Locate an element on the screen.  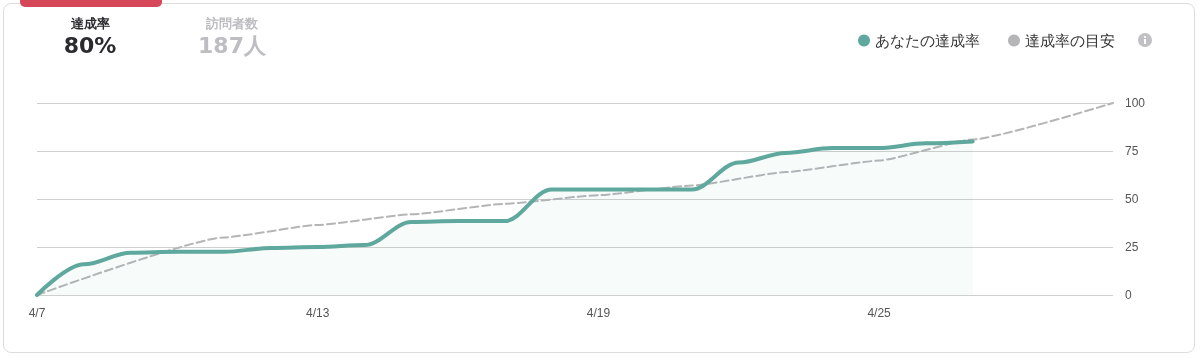
legend-label: 達成率の目安 is located at coordinates (1070, 40).